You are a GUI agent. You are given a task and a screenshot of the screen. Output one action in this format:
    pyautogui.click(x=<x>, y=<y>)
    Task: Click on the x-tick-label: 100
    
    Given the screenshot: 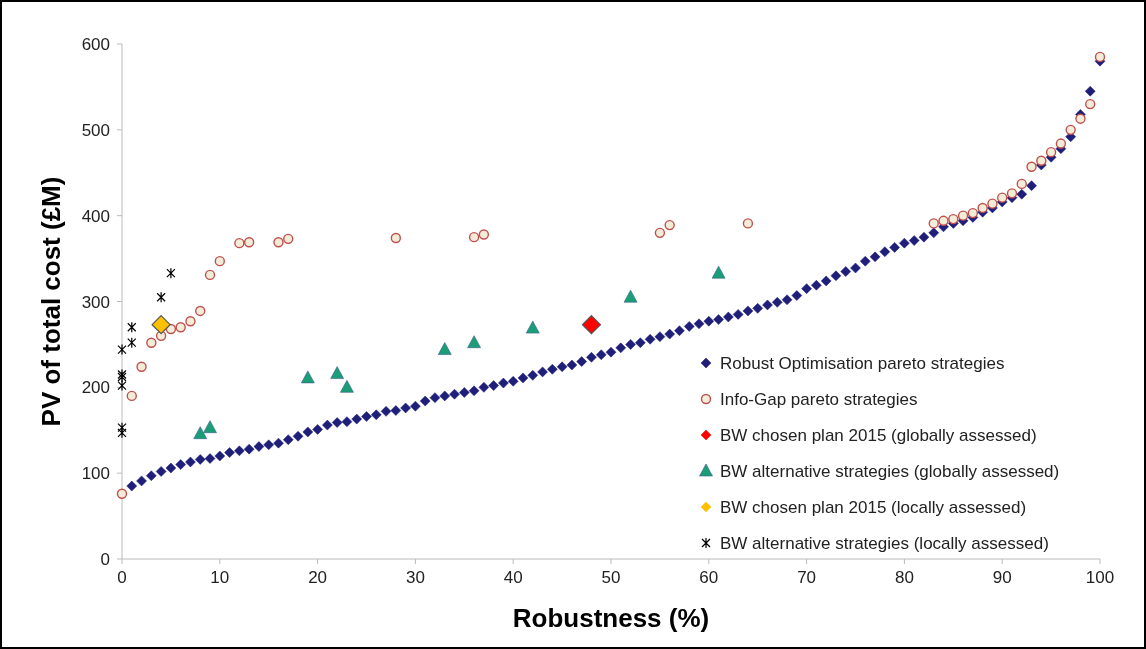 What is the action you would take?
    pyautogui.click(x=1100, y=577)
    